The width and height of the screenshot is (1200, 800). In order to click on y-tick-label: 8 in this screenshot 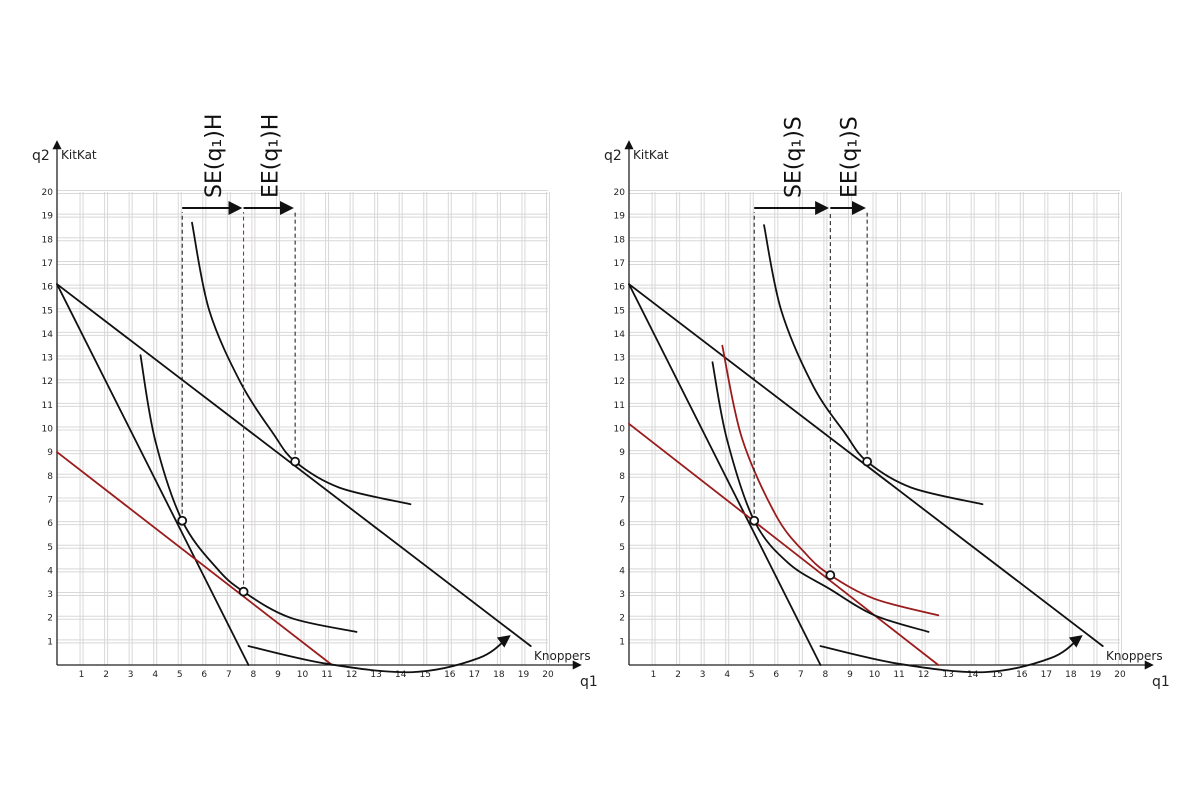, I will do `click(50, 477)`.